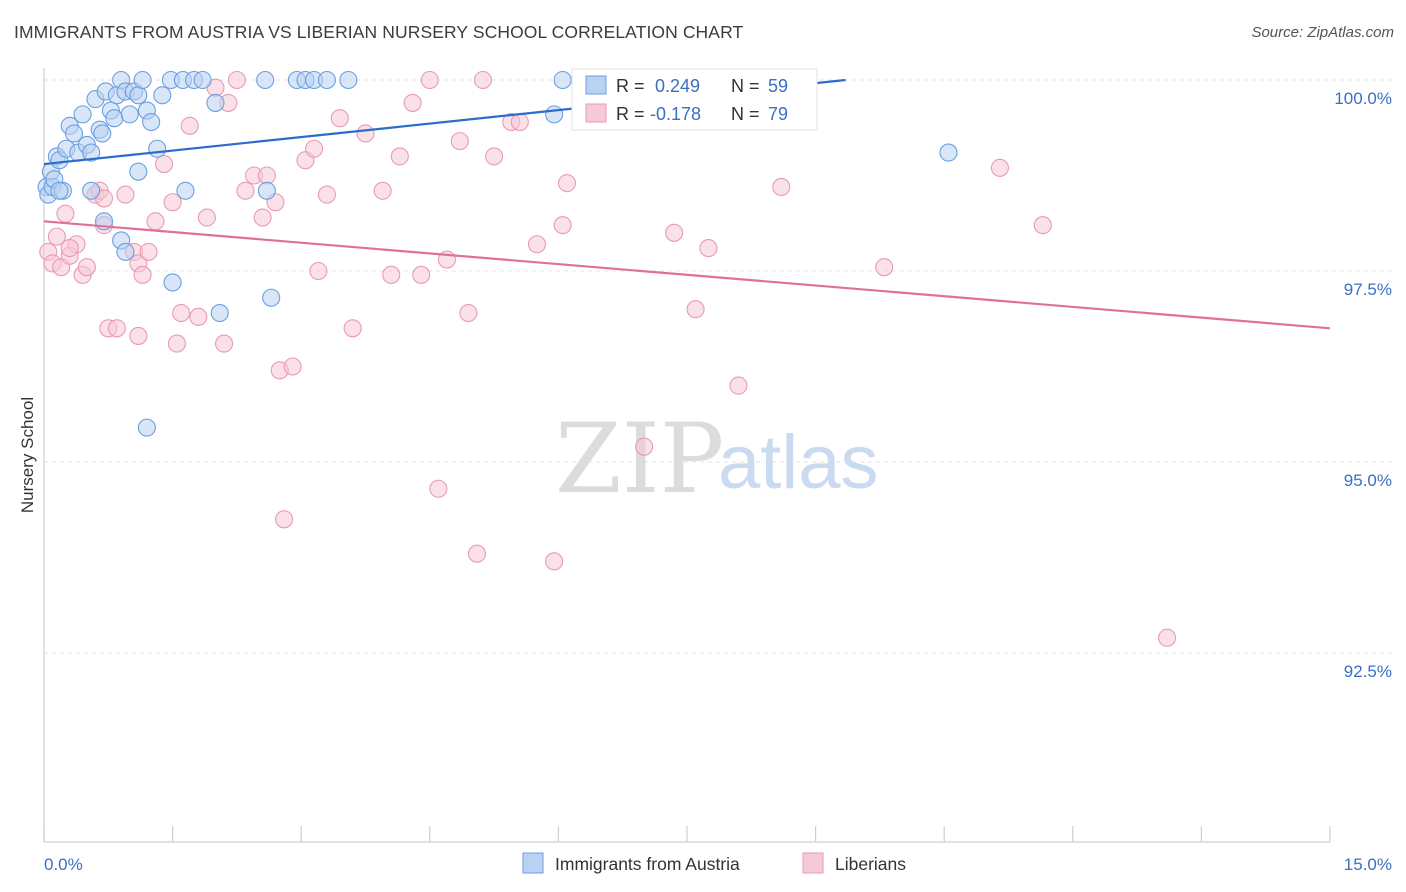 Image resolution: width=1406 pixels, height=892 pixels. What do you see at coordinates (1368, 480) in the screenshot?
I see `y-tick-label: 95.0%` at bounding box center [1368, 480].